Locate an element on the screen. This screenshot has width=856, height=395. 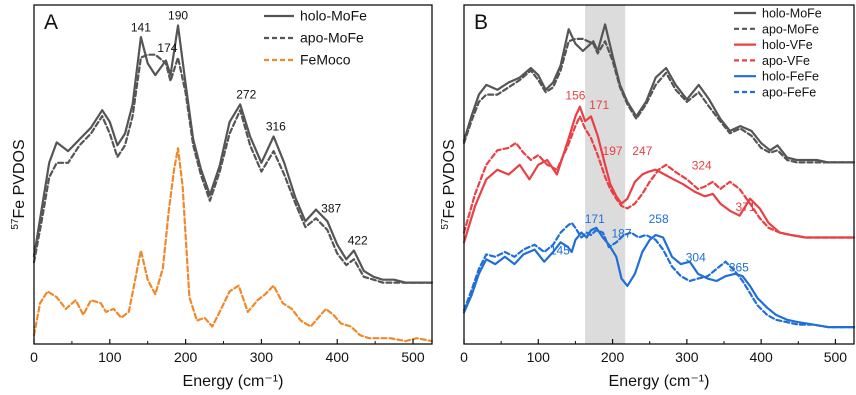
legend-label: holo-FeFe is located at coordinates (790, 77).